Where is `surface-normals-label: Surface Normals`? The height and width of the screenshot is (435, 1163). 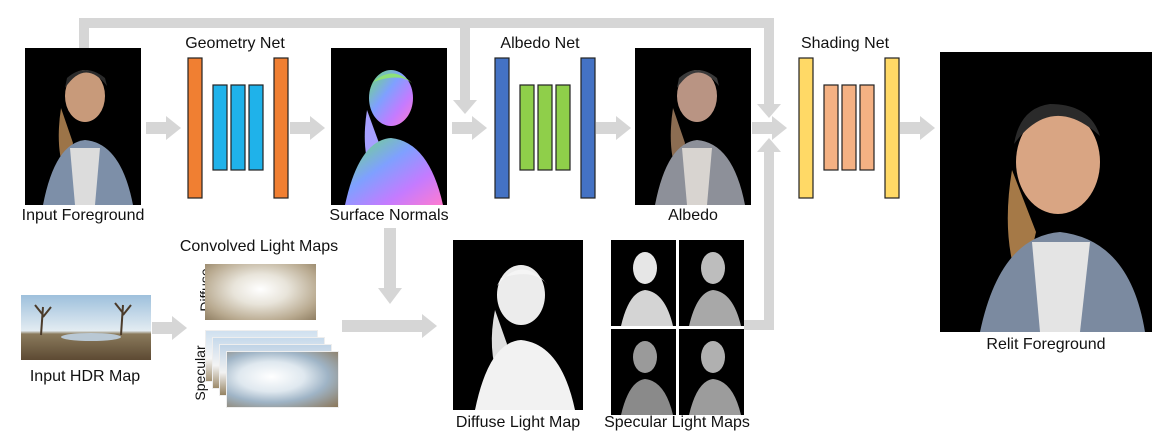
surface-normals-label: Surface Normals is located at coordinates (389, 215).